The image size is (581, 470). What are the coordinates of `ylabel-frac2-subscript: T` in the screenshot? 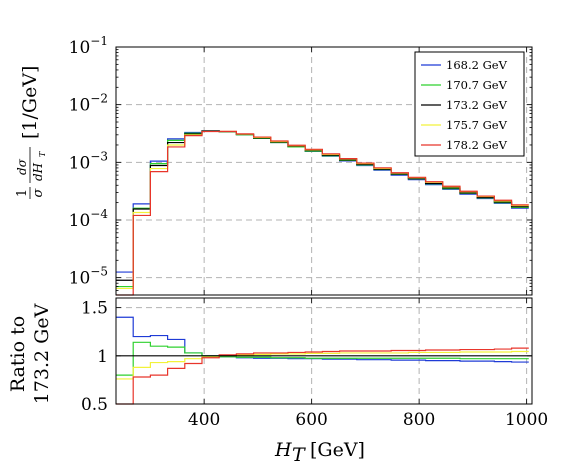 It's located at (42, 154).